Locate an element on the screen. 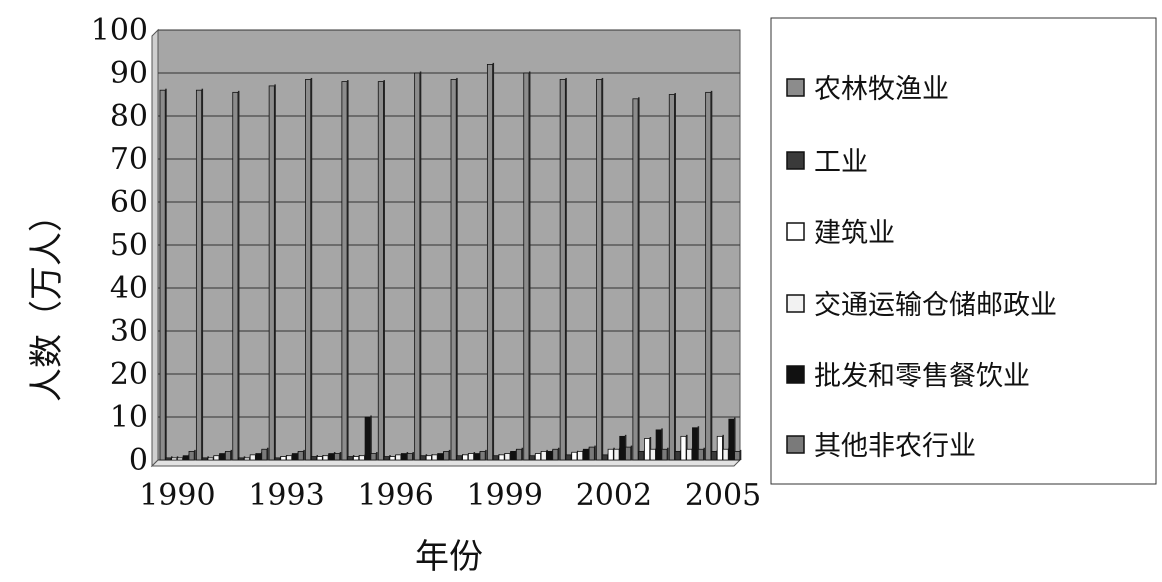  y-tick-label: 30 is located at coordinates (129, 331).